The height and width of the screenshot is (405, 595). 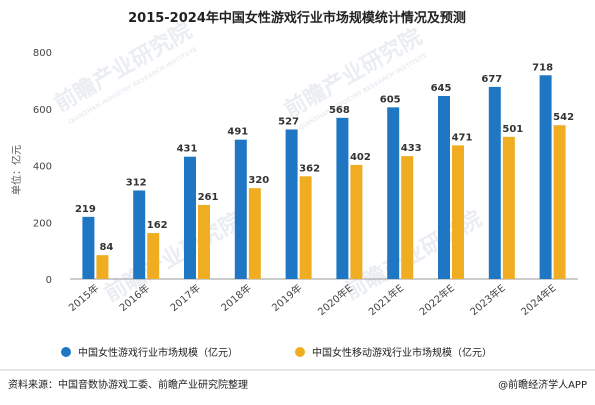 I want to click on value-label-series-2: 320, so click(x=258, y=180).